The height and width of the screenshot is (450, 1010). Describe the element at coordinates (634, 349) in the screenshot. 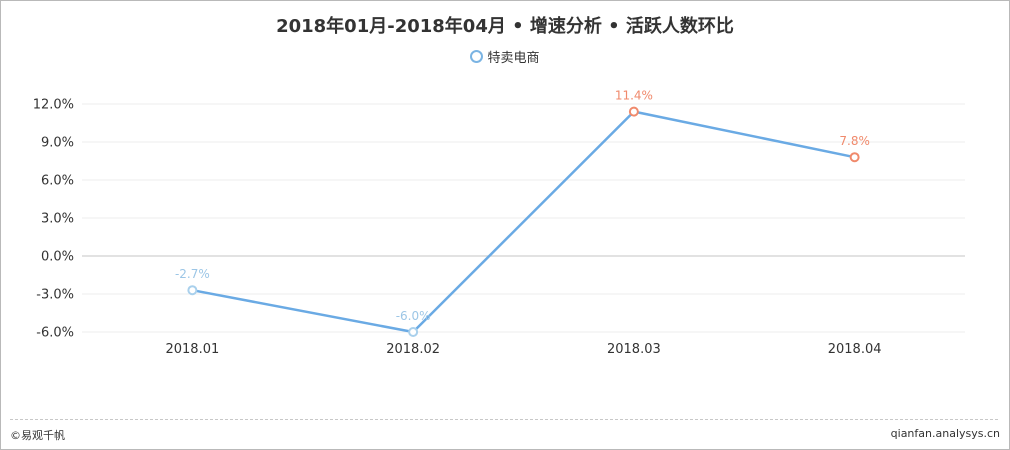

I see `x-tick-label: 2018.03` at that location.